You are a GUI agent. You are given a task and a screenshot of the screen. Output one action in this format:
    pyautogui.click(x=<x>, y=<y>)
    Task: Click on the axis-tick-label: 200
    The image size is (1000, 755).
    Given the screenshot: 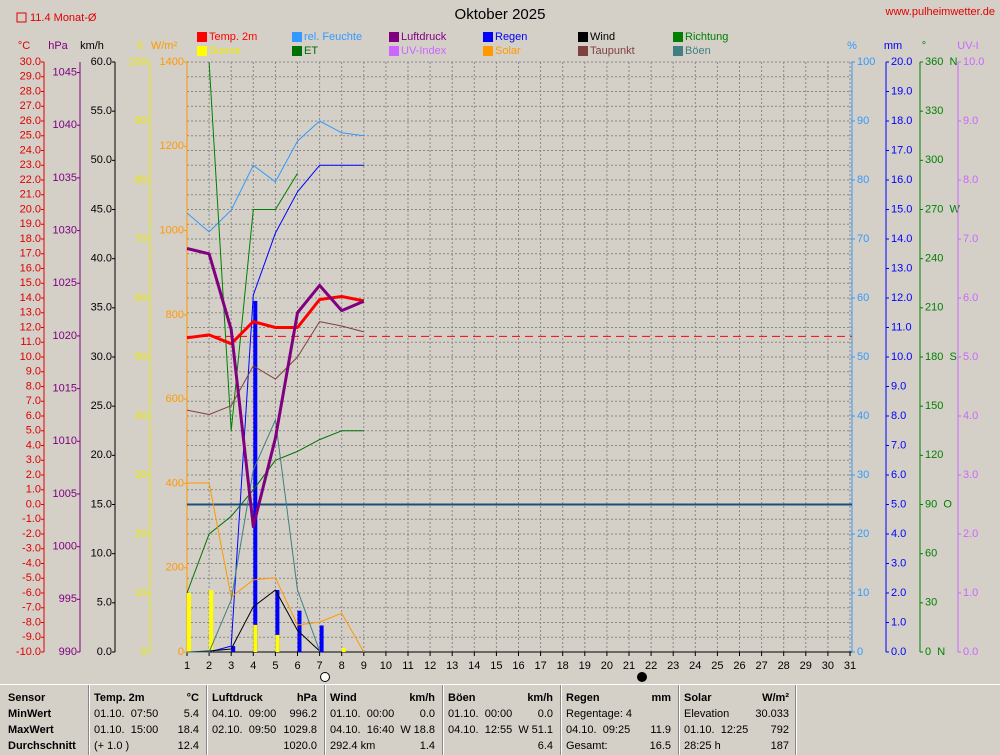 What is the action you would take?
    pyautogui.click(x=175, y=568)
    